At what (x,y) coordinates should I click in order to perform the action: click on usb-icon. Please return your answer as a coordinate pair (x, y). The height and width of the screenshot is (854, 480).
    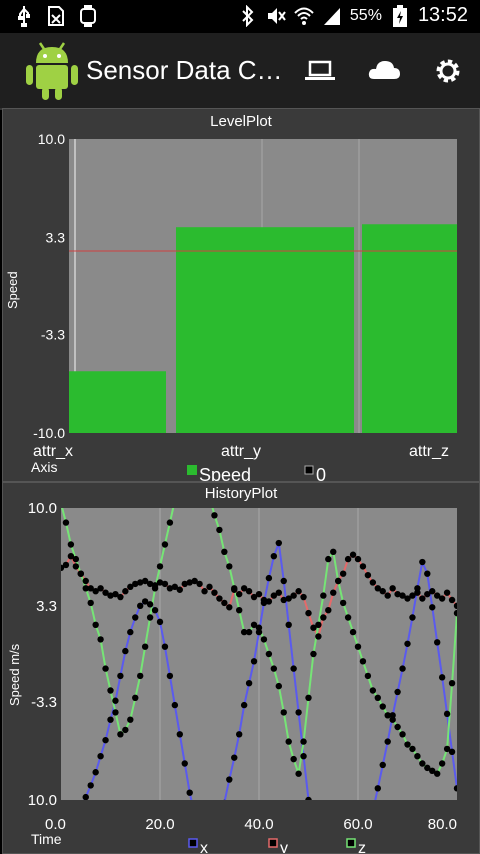
    Looking at the image, I should click on (24, 16).